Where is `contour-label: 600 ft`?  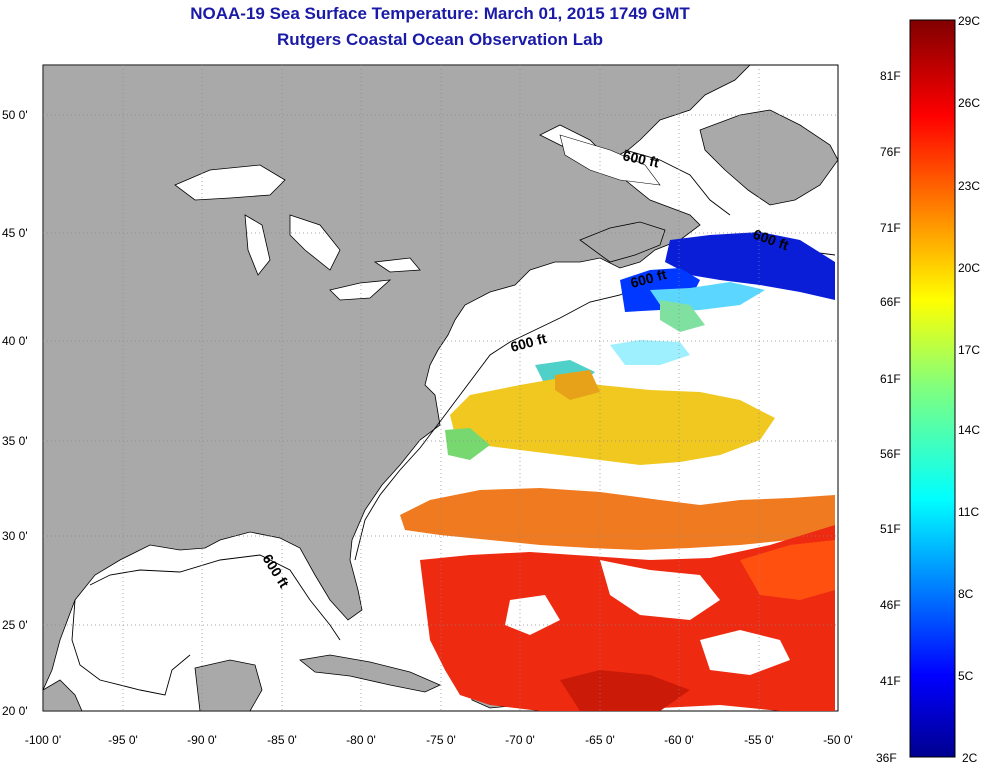 contour-label: 600 ft is located at coordinates (640, 158).